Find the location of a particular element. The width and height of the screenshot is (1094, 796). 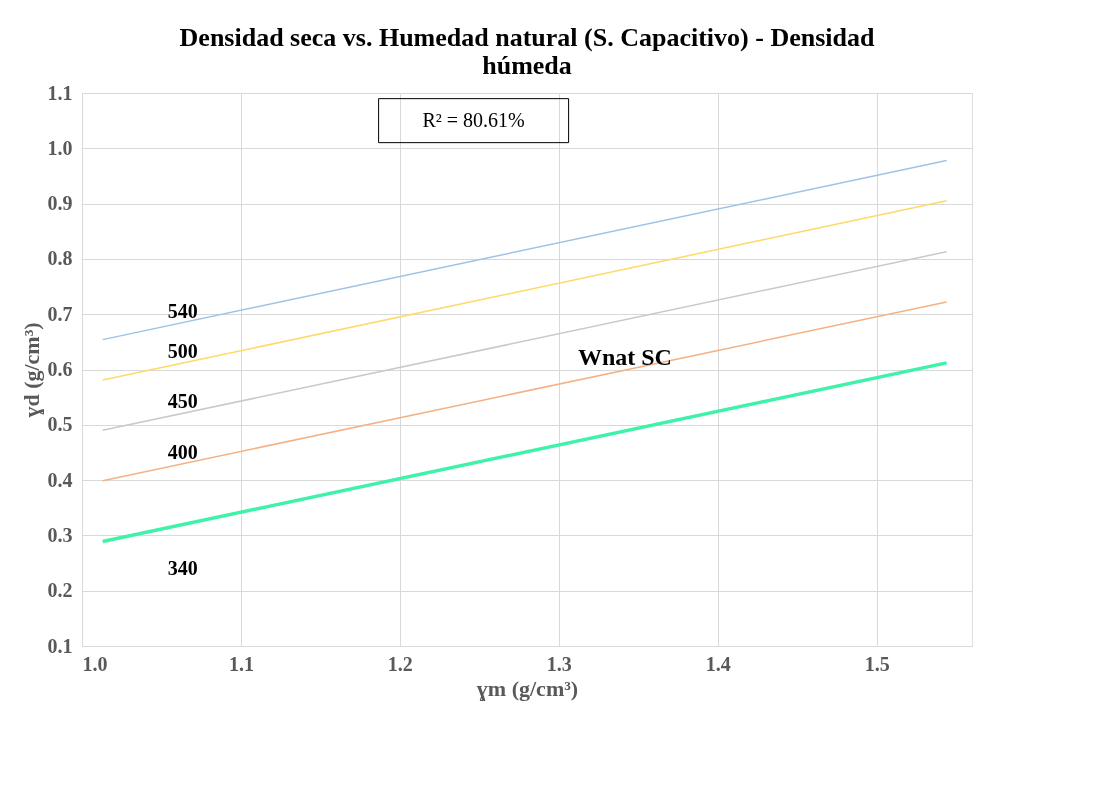

y-tick-label: 1.0 is located at coordinates (60, 147).